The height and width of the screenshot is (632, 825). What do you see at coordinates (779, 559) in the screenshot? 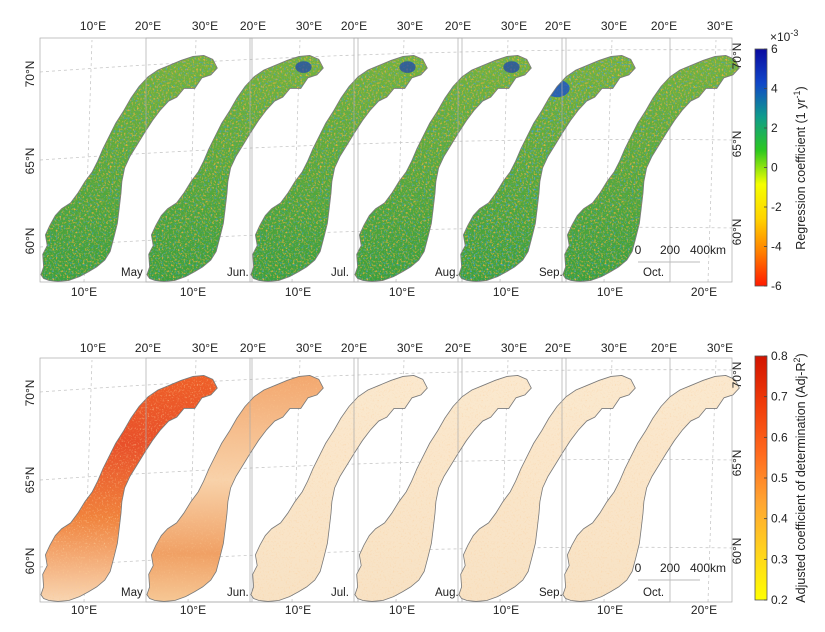
I see `colorbar-tick-label: 0.3` at bounding box center [779, 559].